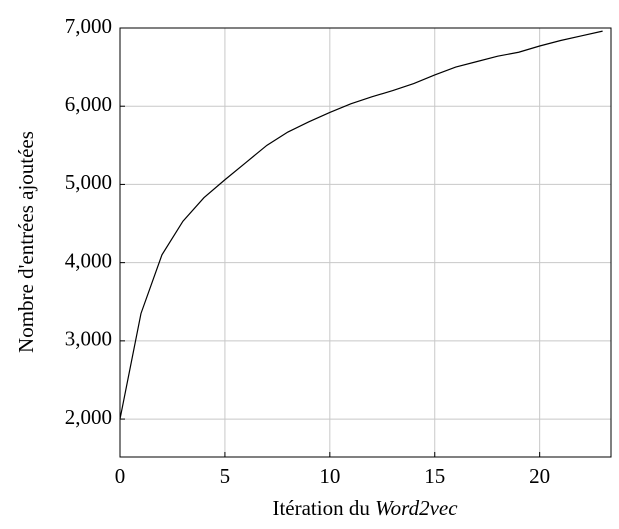 Image resolution: width=619 pixels, height=529 pixels. Describe the element at coordinates (434, 476) in the screenshot. I see `x-tick-label: 15` at that location.